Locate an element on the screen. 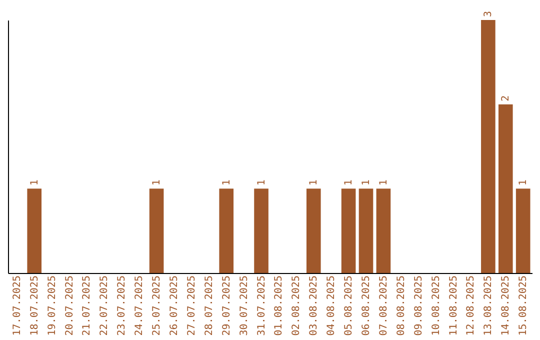 The width and height of the screenshot is (540, 340). x-tick-label: 23.07.2025 is located at coordinates (122, 306).